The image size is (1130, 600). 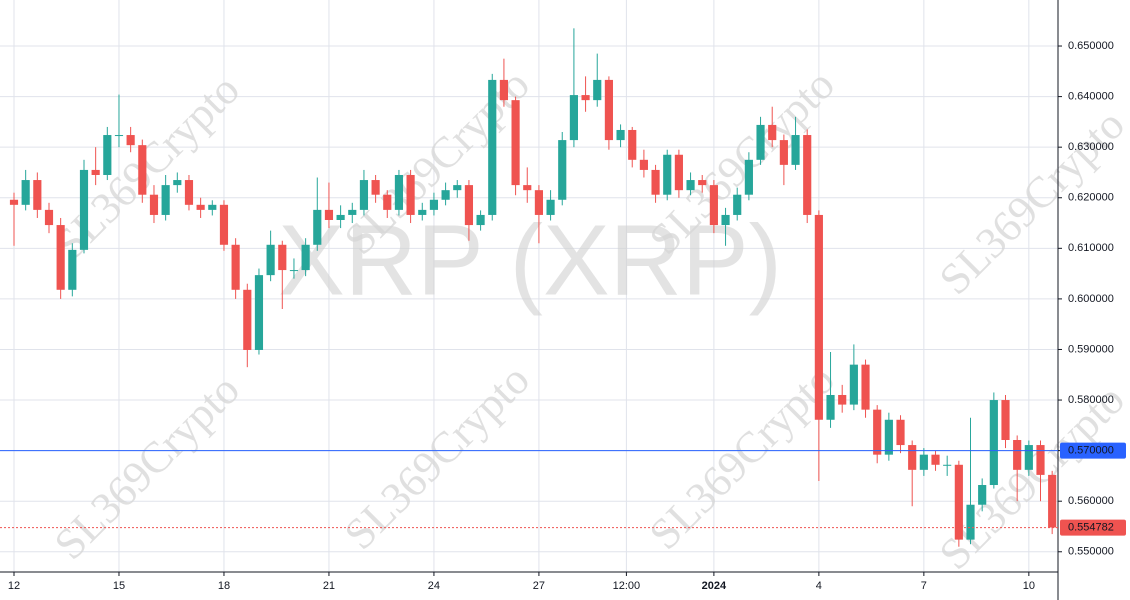 What do you see at coordinates (119, 586) in the screenshot?
I see `x-tick-label: 15` at bounding box center [119, 586].